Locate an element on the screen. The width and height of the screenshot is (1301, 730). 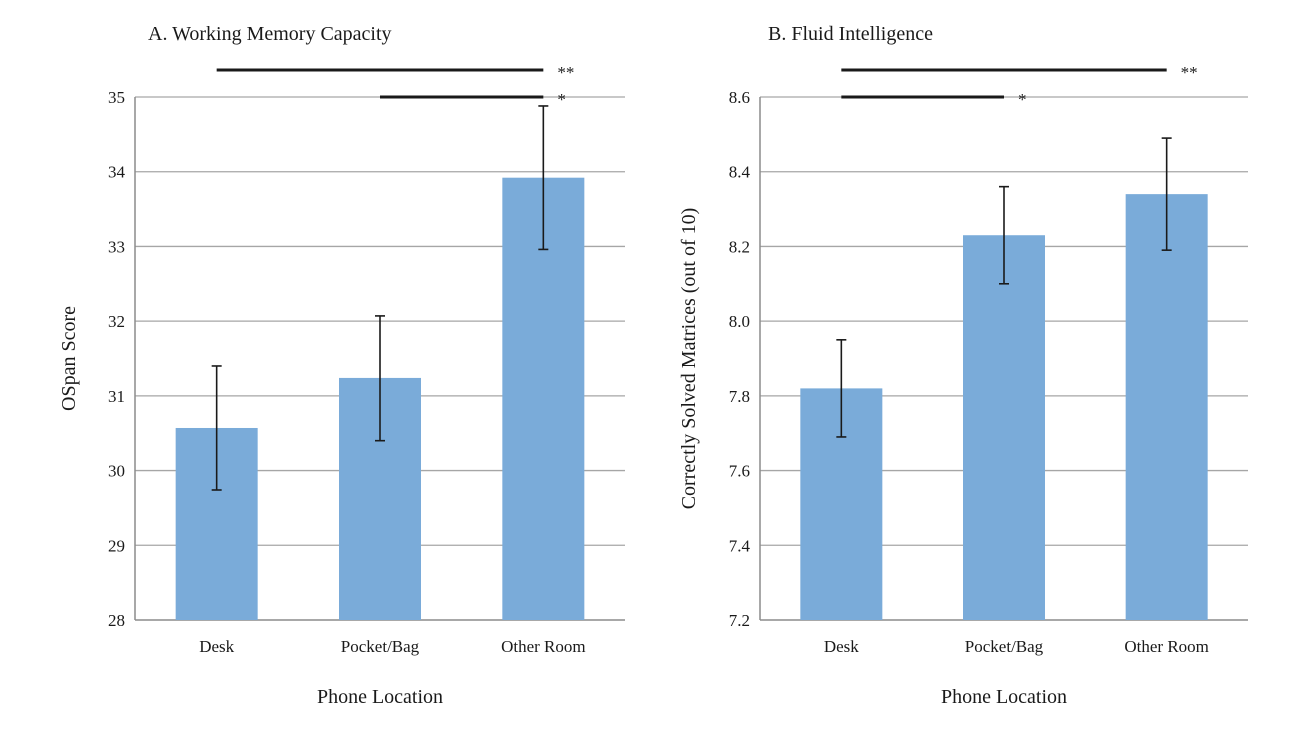
y-tick-label: 35 is located at coordinates (116, 97).